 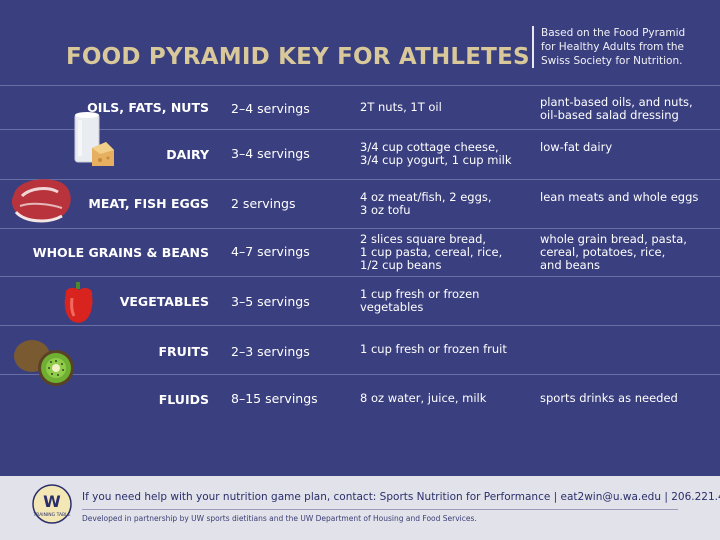 What do you see at coordinates (270, 351) in the screenshot?
I see `servings-fruits: 2–3 servings` at bounding box center [270, 351].